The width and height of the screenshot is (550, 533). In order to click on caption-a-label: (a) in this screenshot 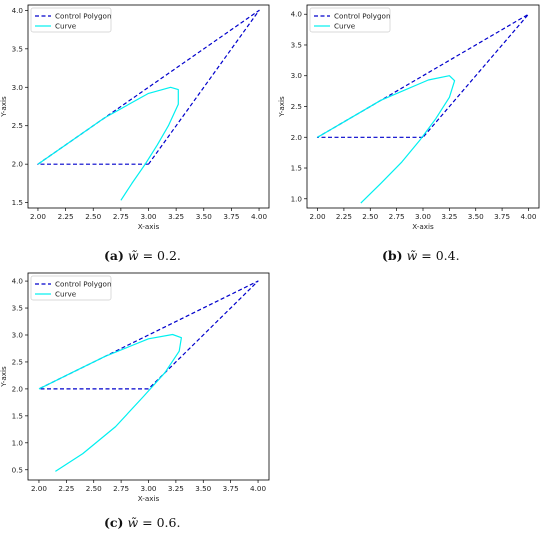, I will do `click(114, 255)`.